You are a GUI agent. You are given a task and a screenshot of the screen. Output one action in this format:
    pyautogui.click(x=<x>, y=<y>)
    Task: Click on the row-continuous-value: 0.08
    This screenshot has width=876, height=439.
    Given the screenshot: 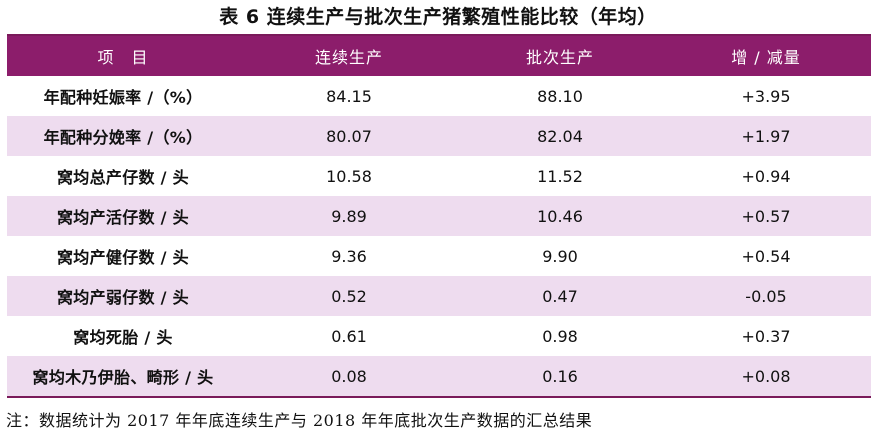 What is the action you would take?
    pyautogui.click(x=349, y=376)
    